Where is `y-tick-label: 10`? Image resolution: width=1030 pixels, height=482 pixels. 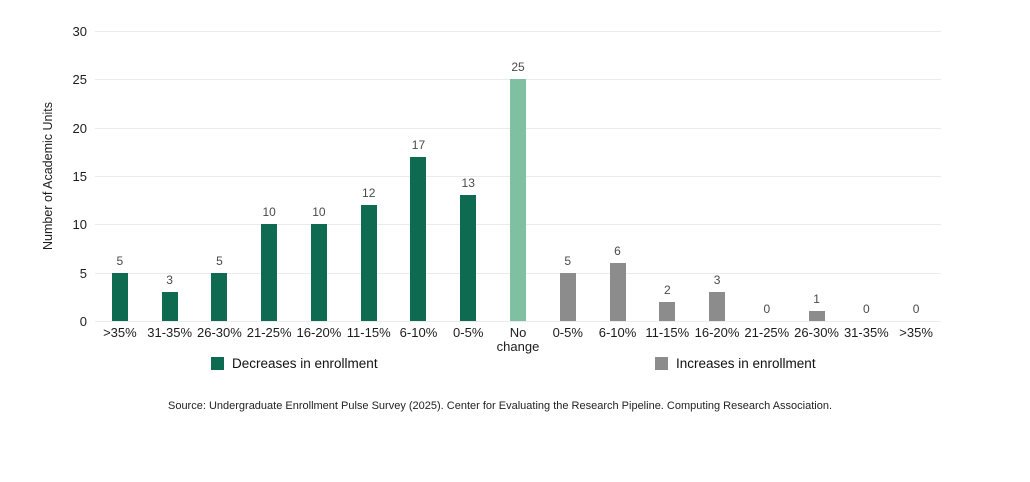 y-tick-label: 10 is located at coordinates (79, 225).